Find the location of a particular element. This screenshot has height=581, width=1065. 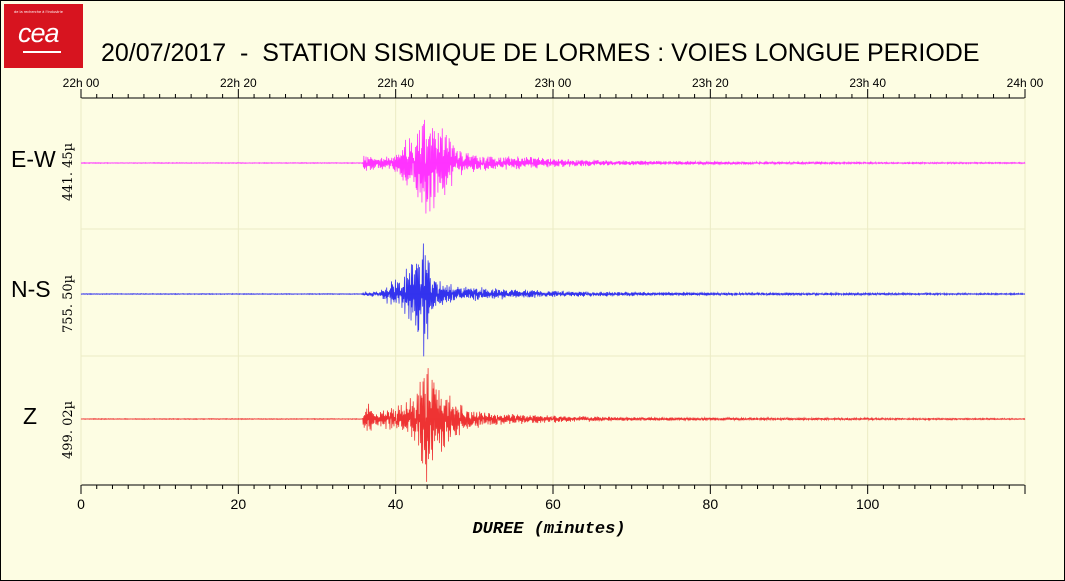

x-tick-label-1: 20 is located at coordinates (239, 504).